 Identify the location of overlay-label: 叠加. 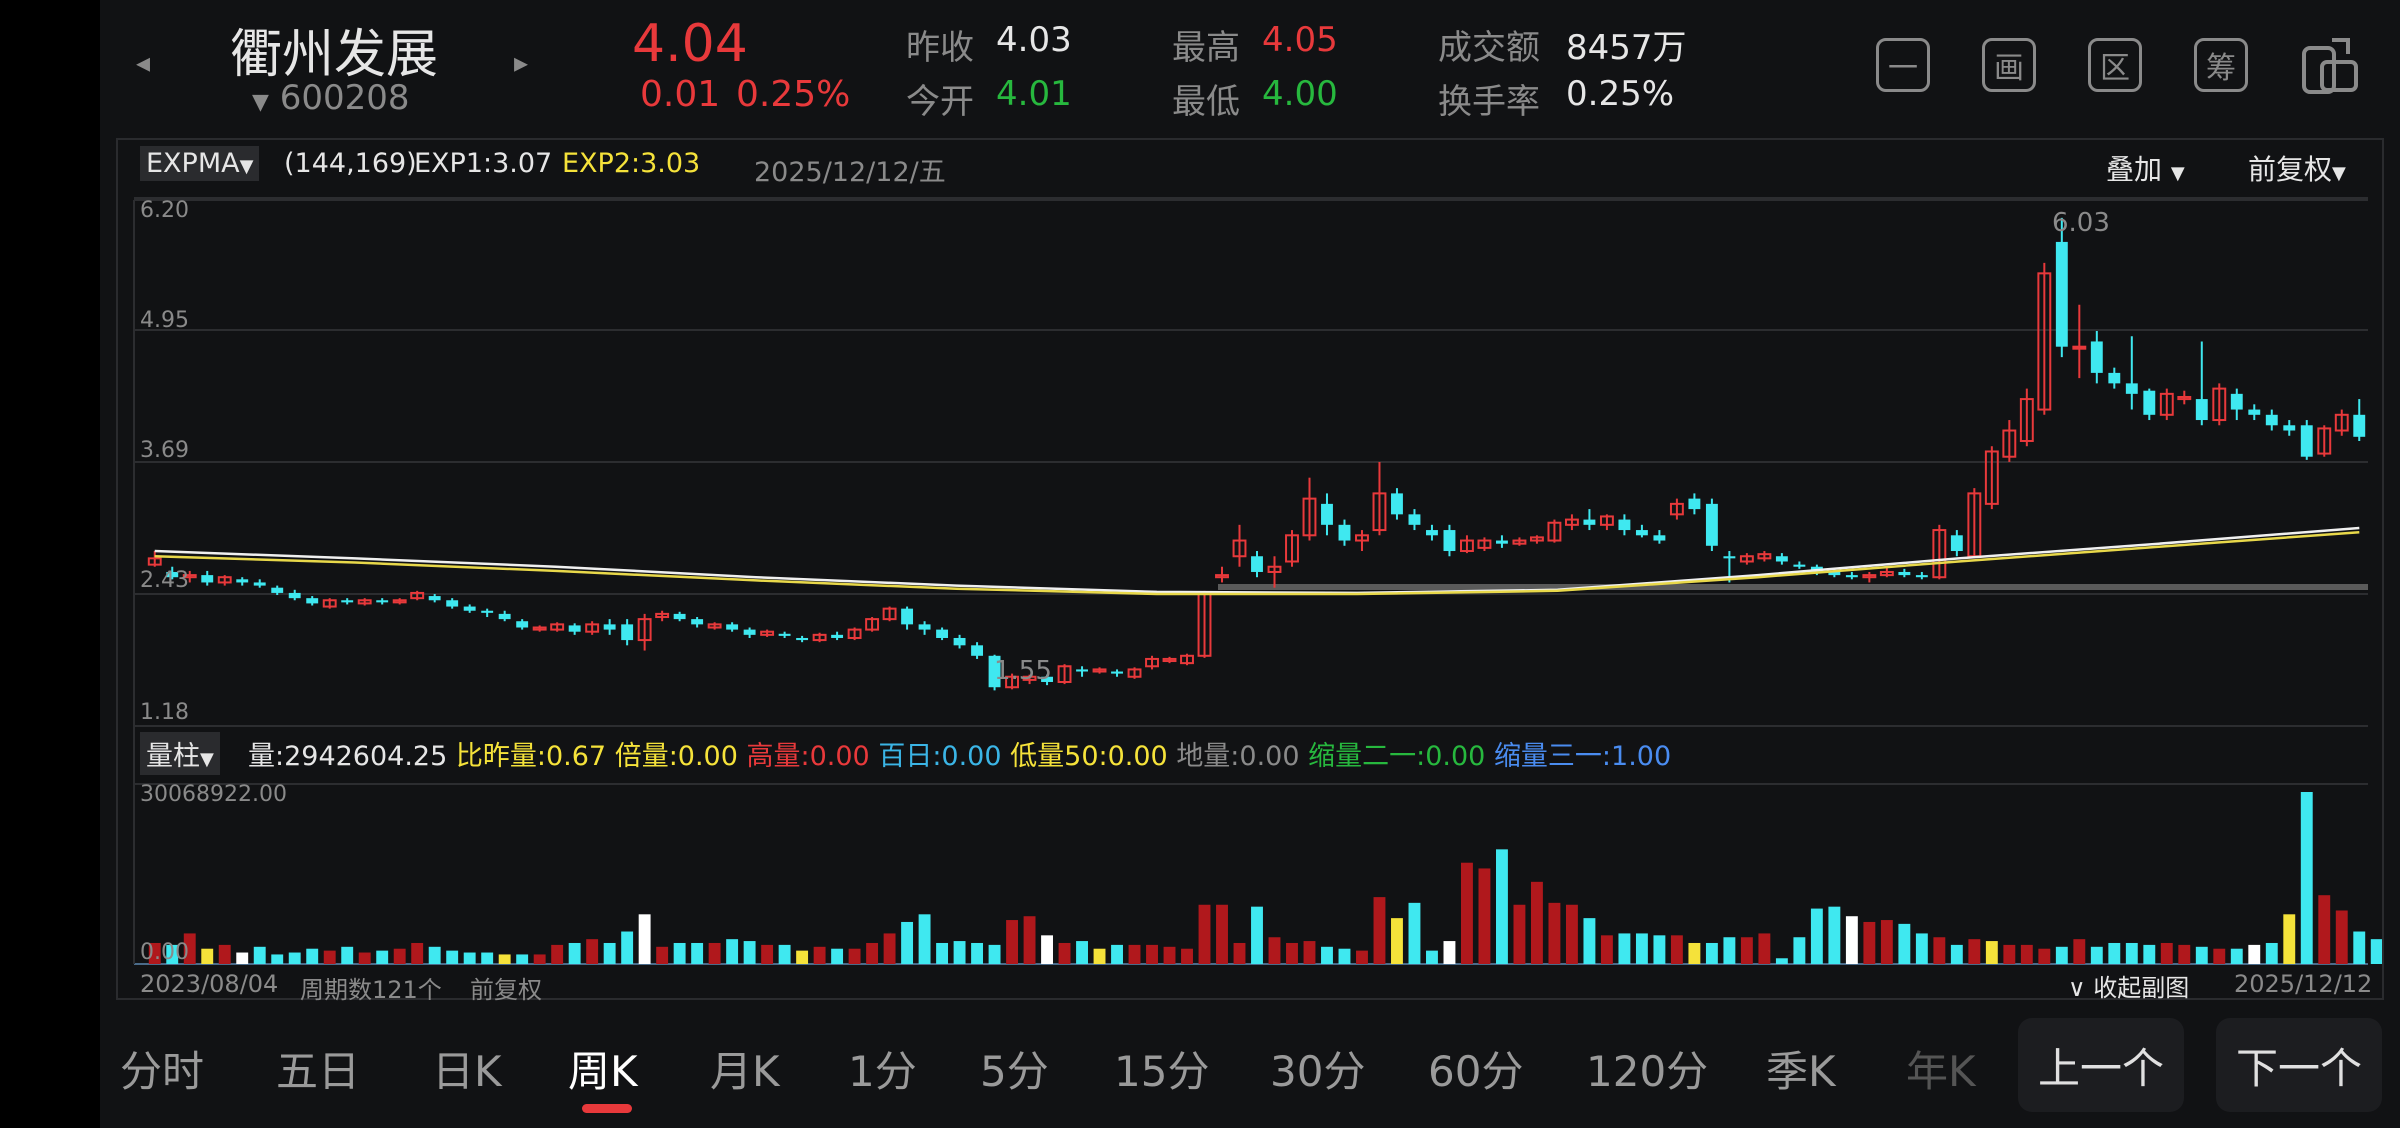
(2134, 169).